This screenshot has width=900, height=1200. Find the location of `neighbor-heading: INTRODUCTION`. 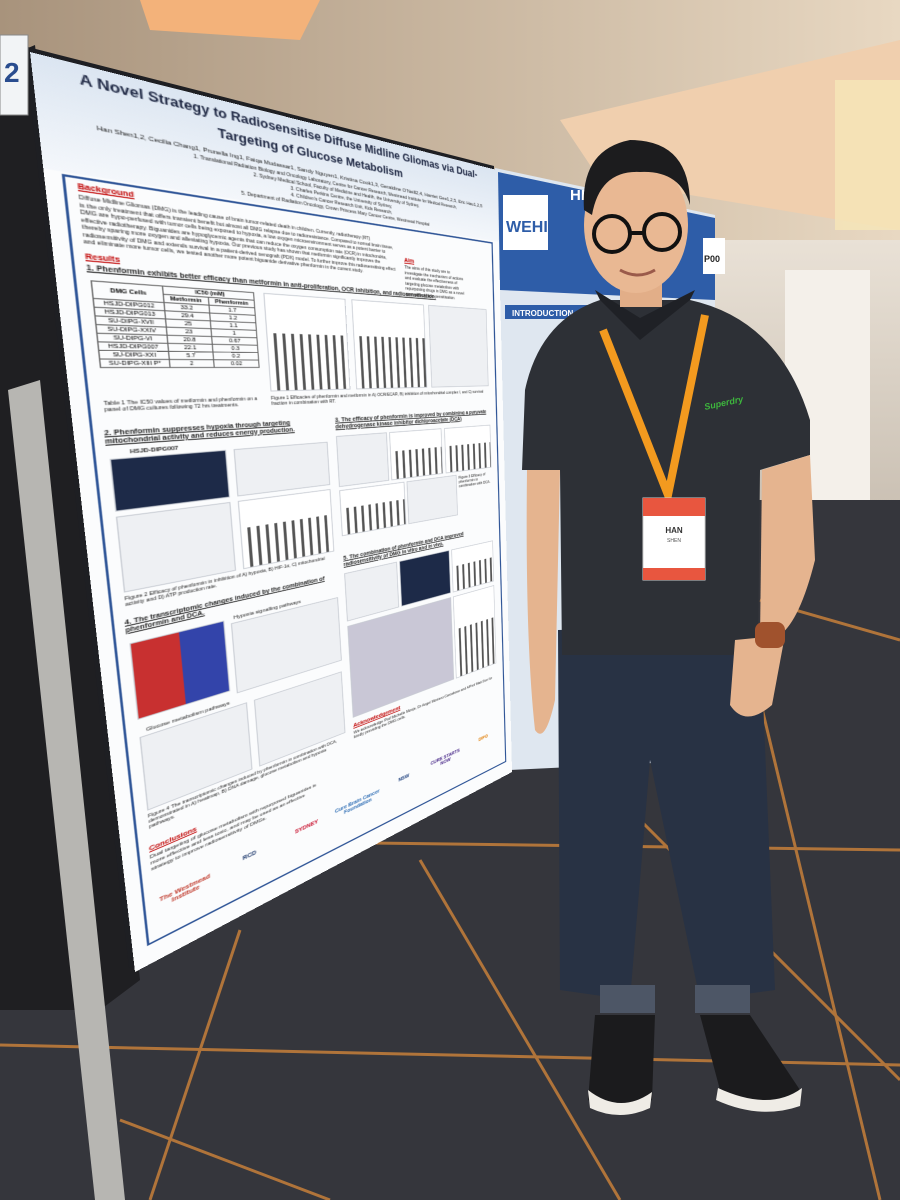

neighbor-heading: INTRODUCTION is located at coordinates (543, 313).